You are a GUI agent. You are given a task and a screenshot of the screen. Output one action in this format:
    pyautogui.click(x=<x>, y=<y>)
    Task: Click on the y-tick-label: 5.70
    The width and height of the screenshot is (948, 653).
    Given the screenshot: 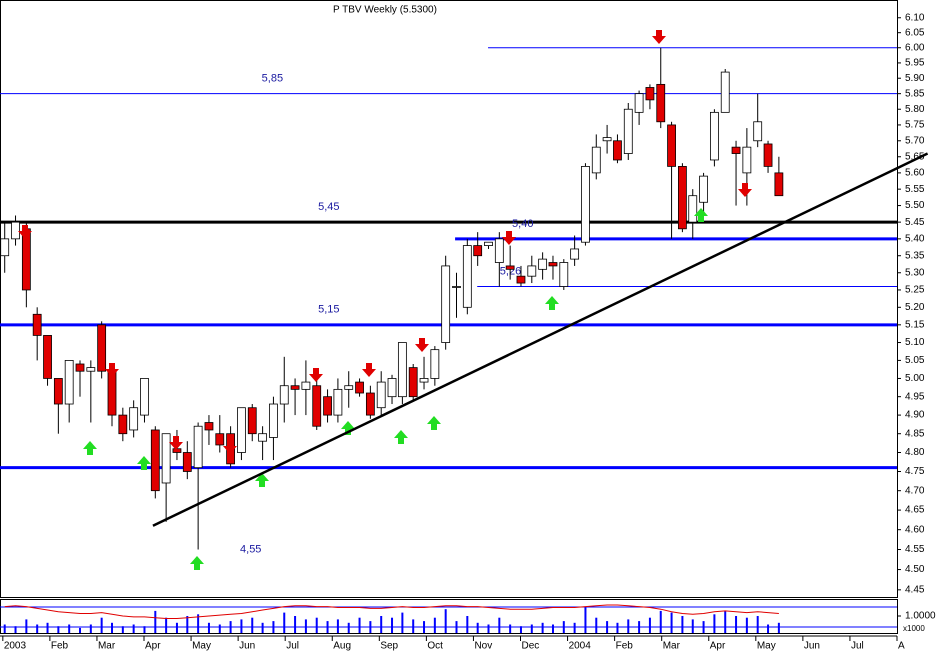 What is the action you would take?
    pyautogui.click(x=915, y=140)
    